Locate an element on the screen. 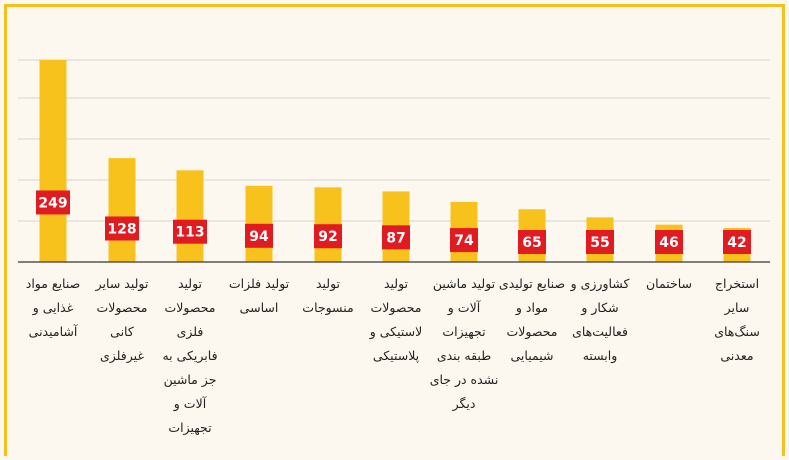 This screenshot has height=460, width=789. x-tick-label: استخراج سایر سنگ‌های معدنی is located at coordinates (737, 319).